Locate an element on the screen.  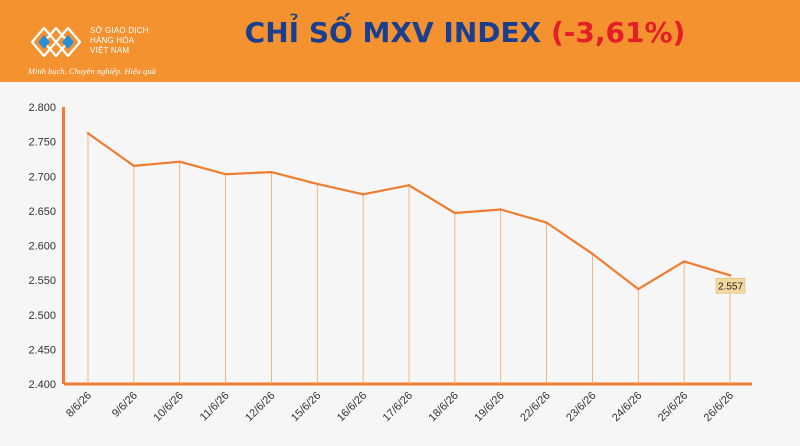
x-tick-label: 10/6/26 is located at coordinates (168, 407).